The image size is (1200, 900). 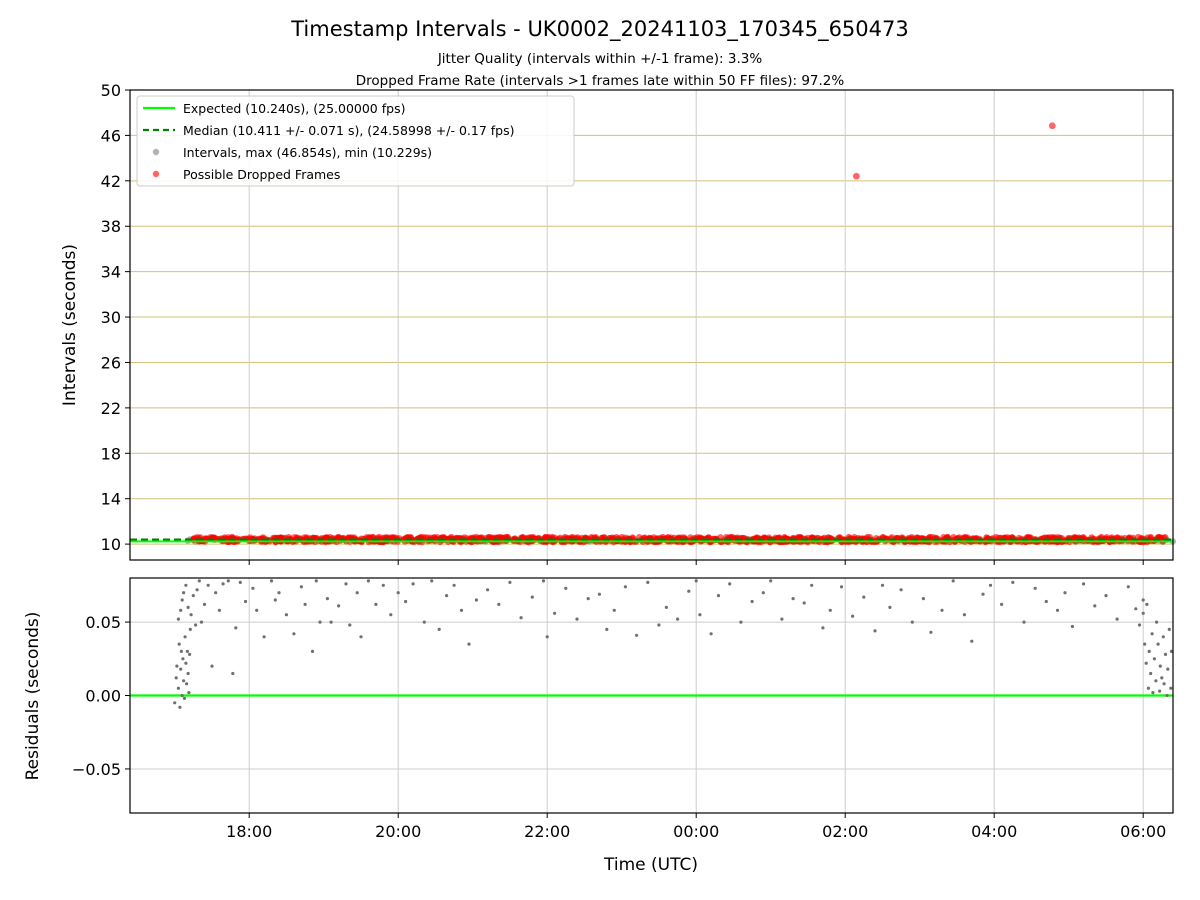 What do you see at coordinates (33, 696) in the screenshot?
I see `residuals-y-axis-label: Residuals (seconds)` at bounding box center [33, 696].